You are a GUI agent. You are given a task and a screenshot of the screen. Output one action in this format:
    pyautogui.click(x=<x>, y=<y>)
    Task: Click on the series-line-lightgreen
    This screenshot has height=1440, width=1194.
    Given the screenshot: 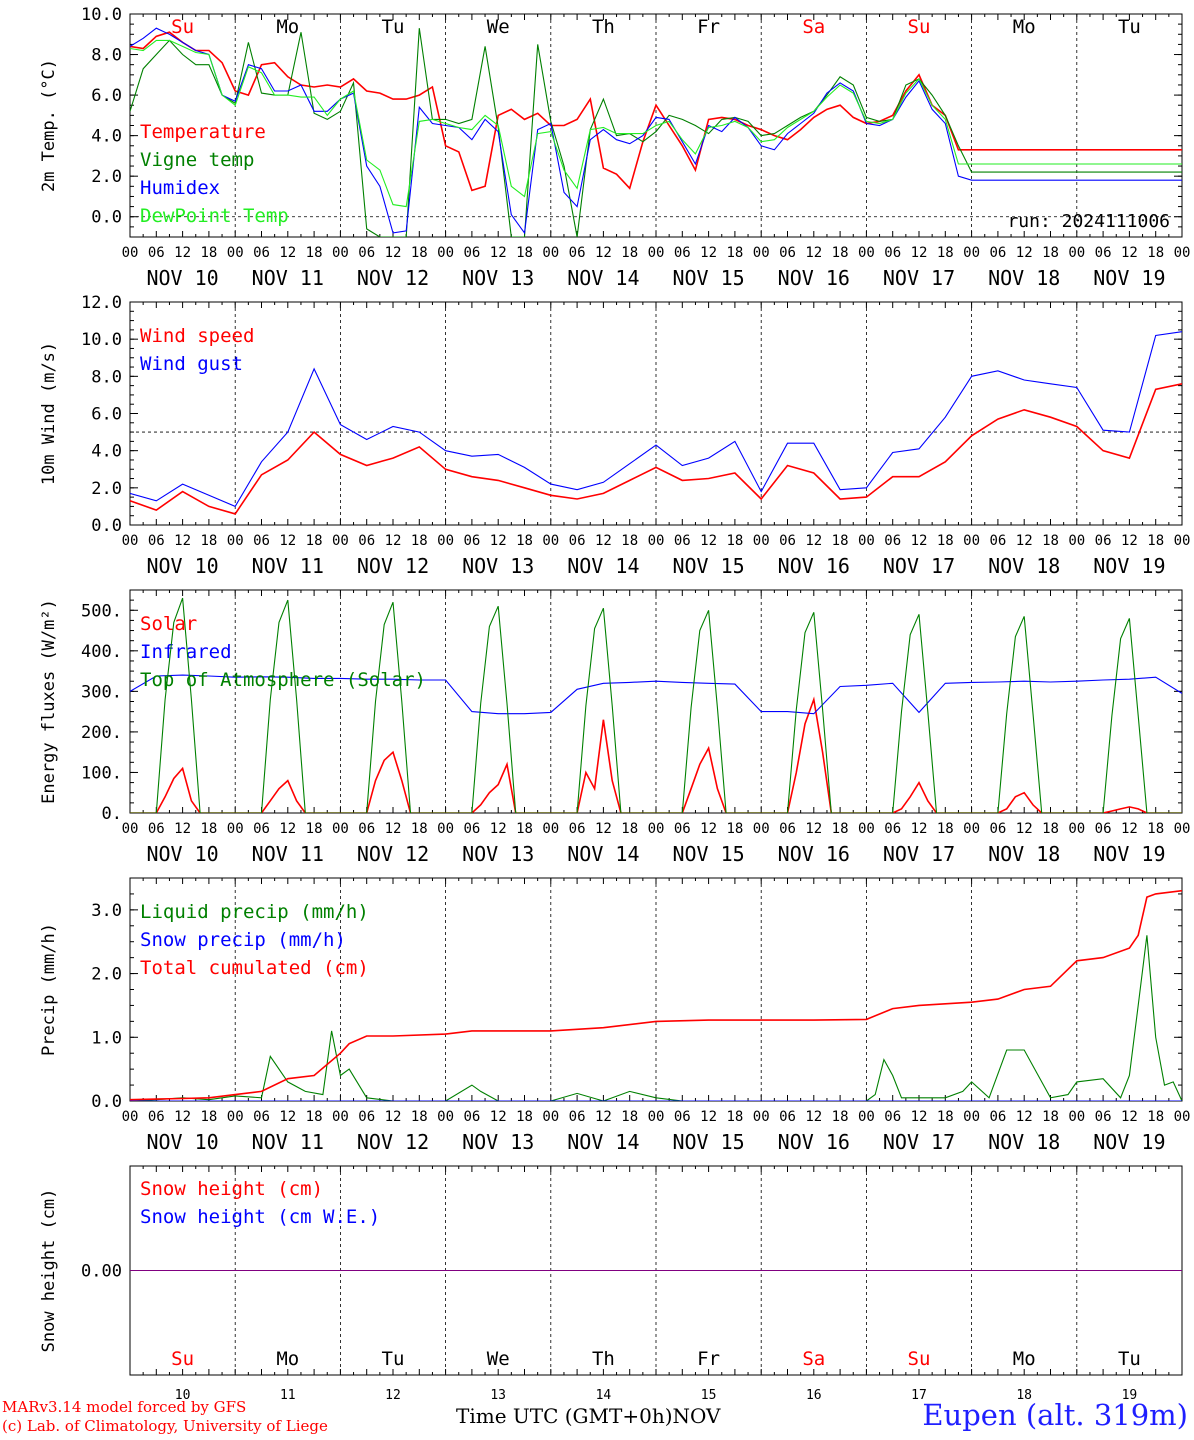 What is the action you would take?
    pyautogui.click(x=656, y=123)
    